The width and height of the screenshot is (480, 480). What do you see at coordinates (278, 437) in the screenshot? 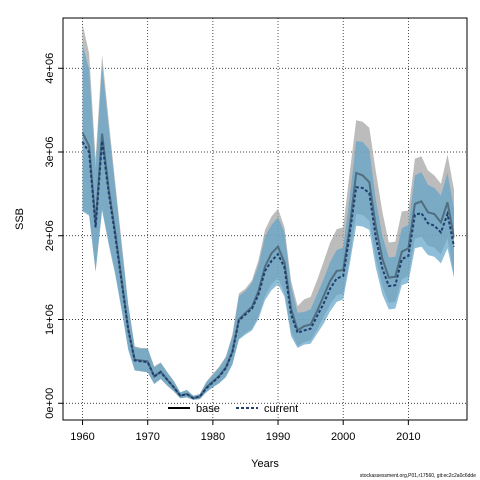
I see `x-tick-label: 1990` at bounding box center [278, 437].